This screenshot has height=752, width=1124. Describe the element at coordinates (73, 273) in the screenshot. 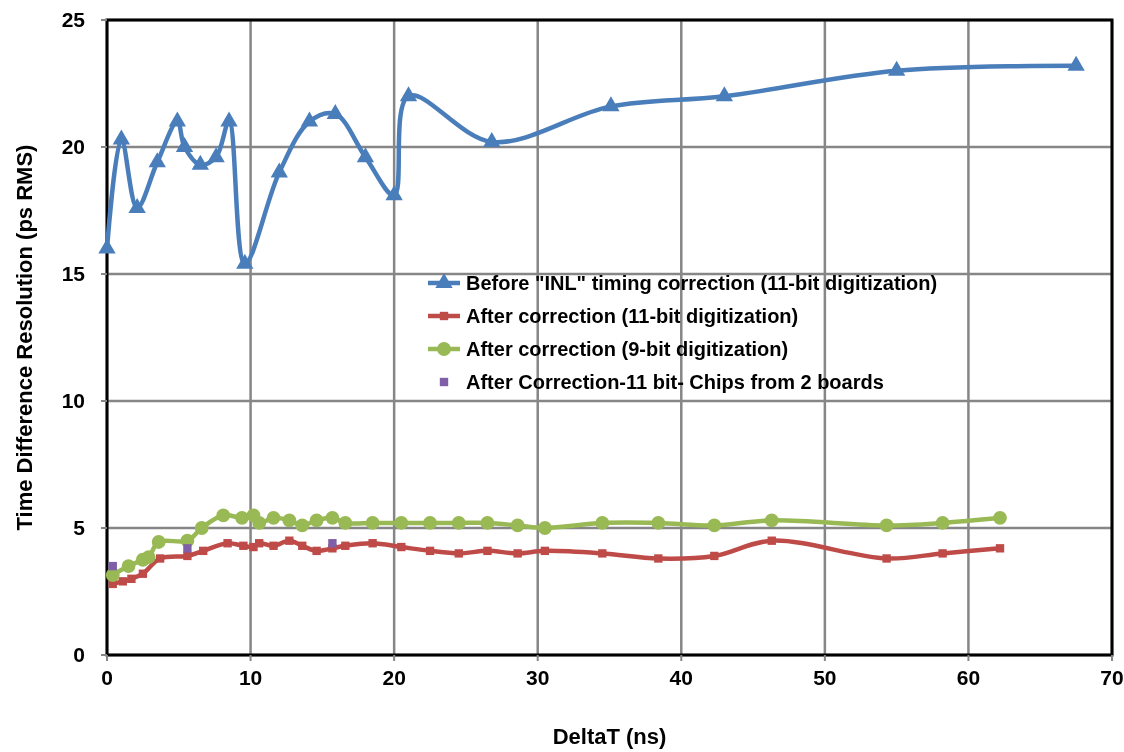

I see `y-tick-label: 15` at that location.